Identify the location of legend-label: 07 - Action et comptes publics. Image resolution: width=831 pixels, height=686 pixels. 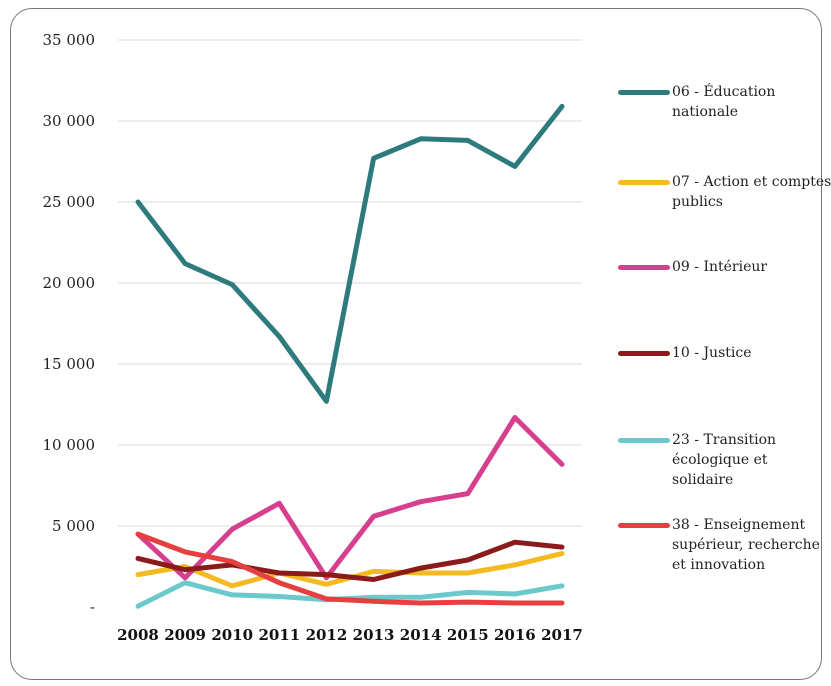
(751, 192).